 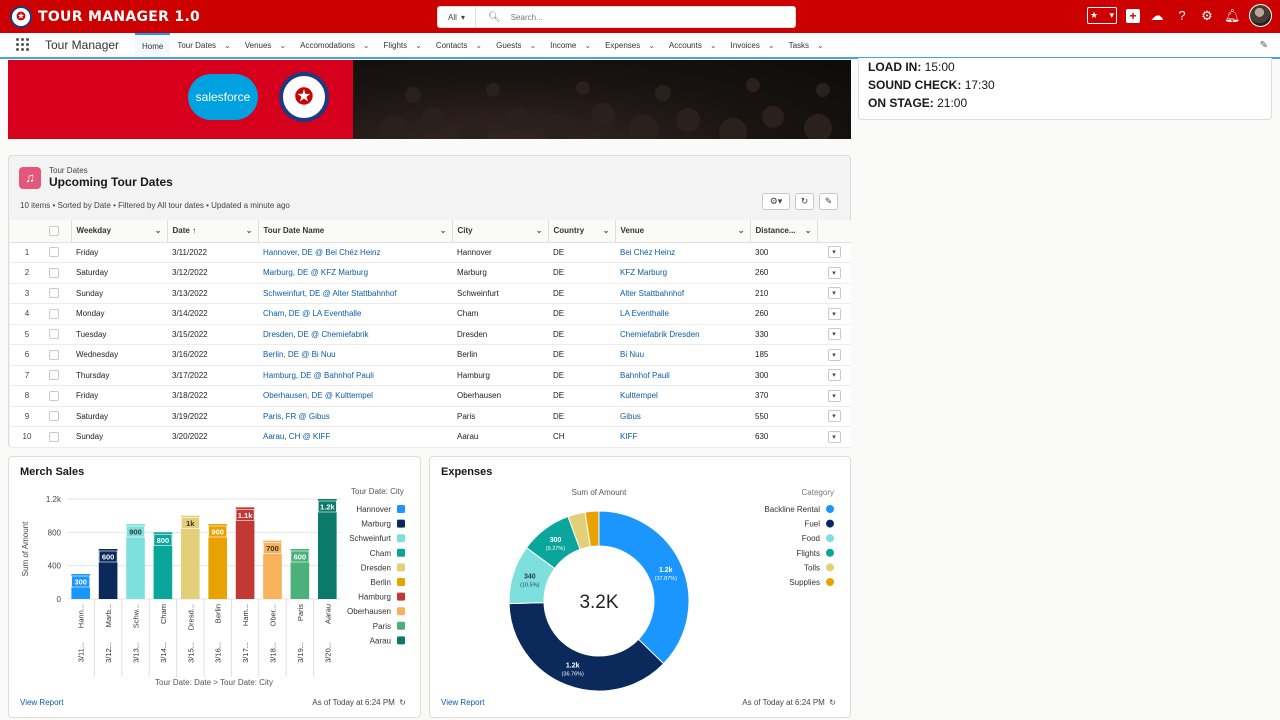 What do you see at coordinates (105, 16) in the screenshot?
I see `app-logo: ✪ TOUR MANAGER 1.0` at bounding box center [105, 16].